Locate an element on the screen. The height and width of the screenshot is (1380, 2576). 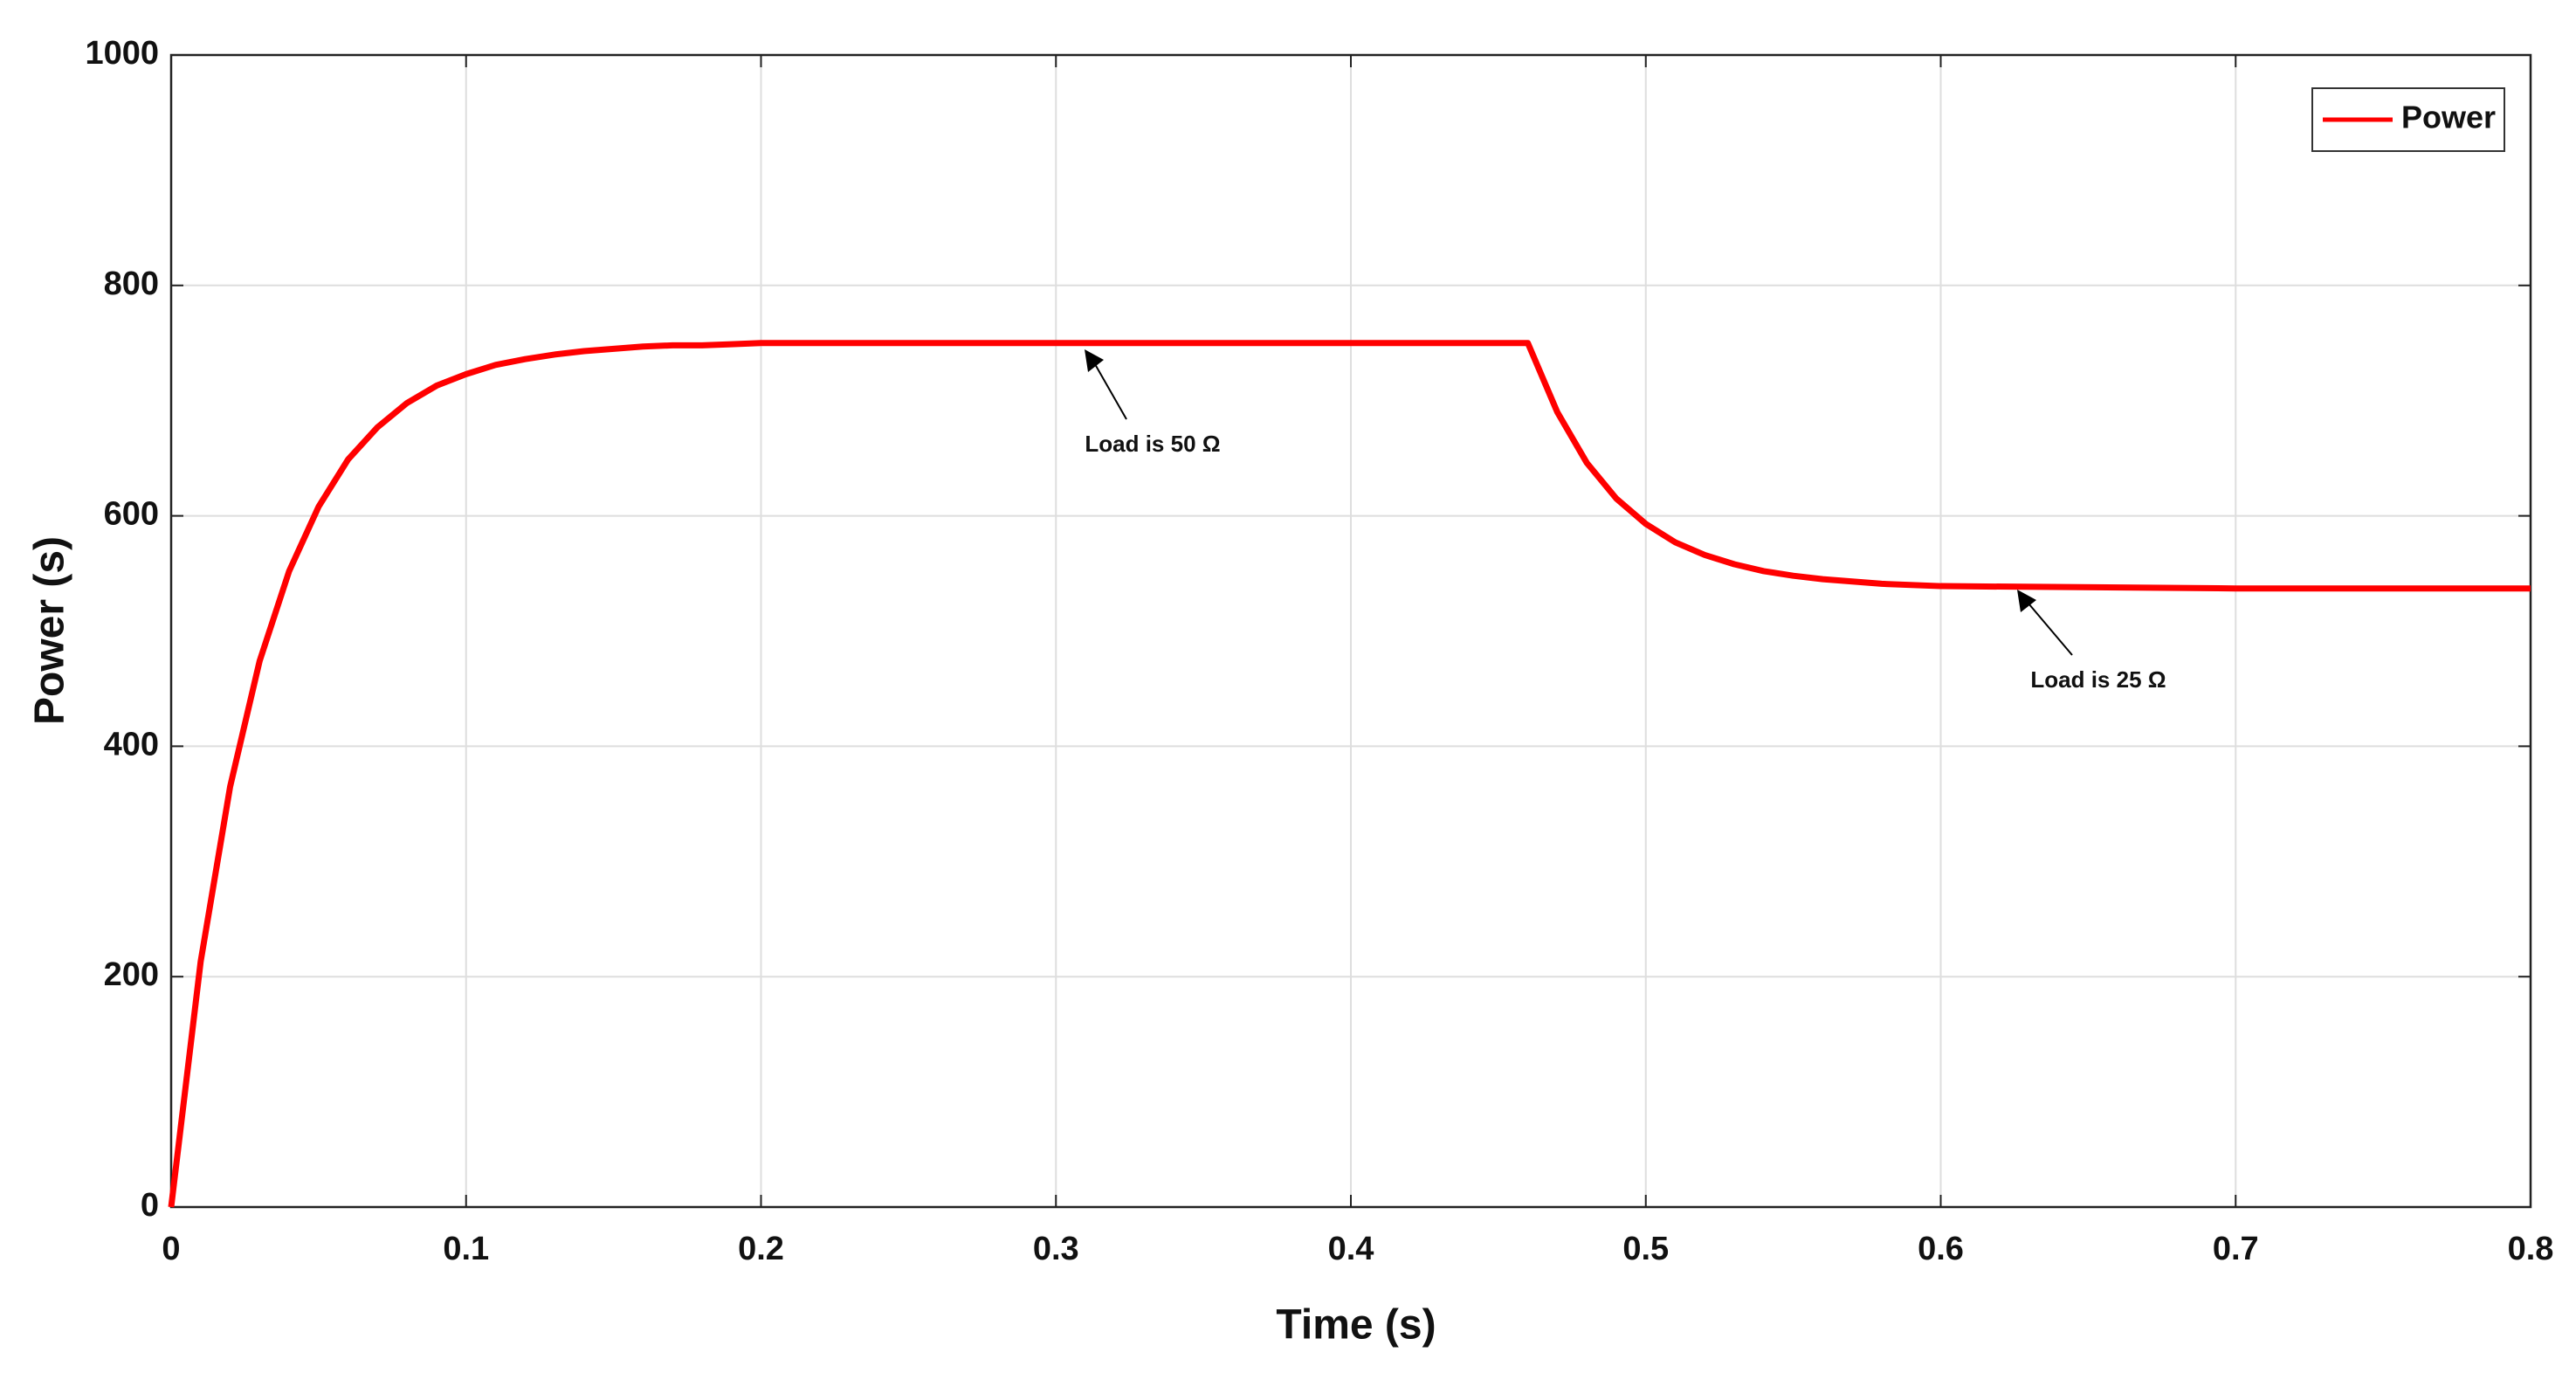
x-tick-label: 0.7 is located at coordinates (2236, 1249).